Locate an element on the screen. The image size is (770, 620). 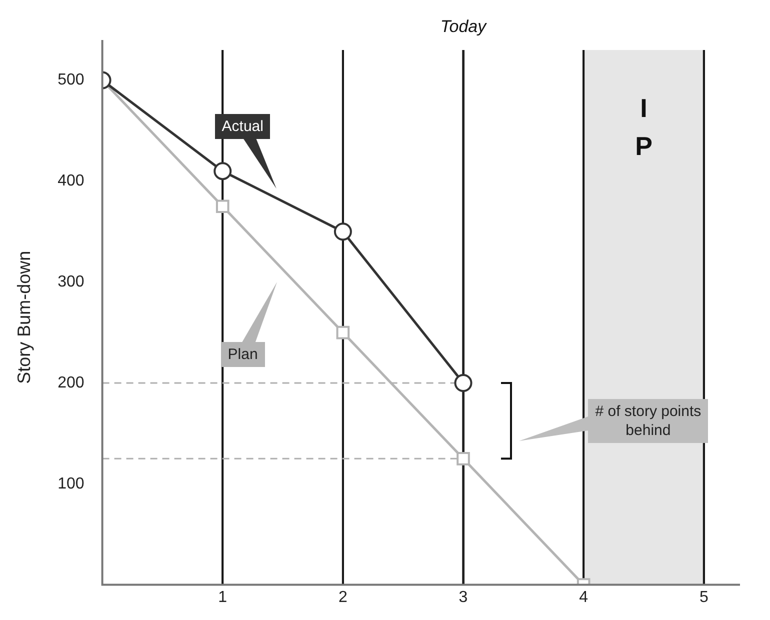
y-tick-label: 300 is located at coordinates (71, 281).